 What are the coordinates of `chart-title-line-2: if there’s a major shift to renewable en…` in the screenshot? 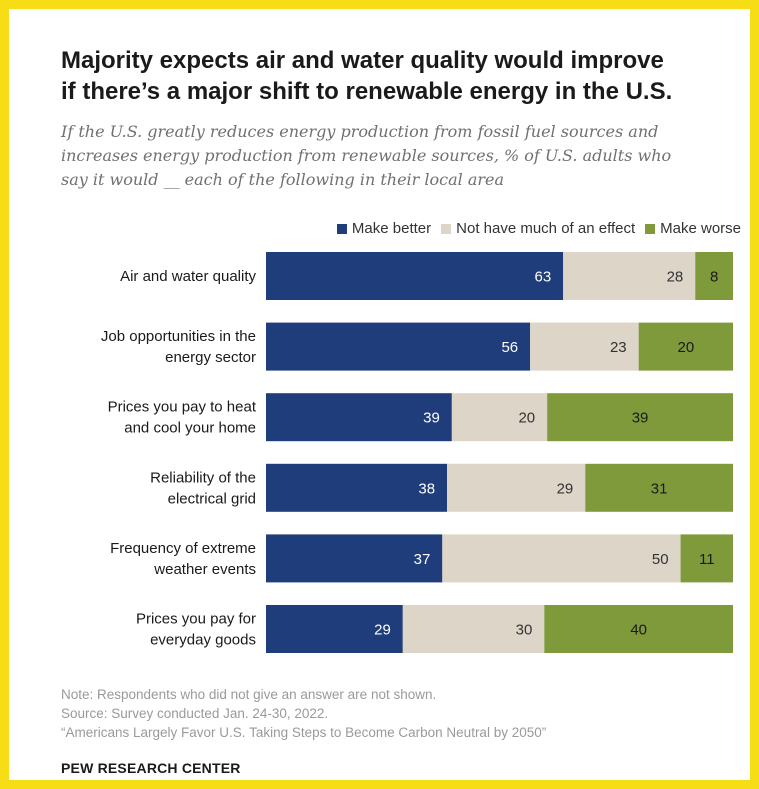 It's located at (367, 91).